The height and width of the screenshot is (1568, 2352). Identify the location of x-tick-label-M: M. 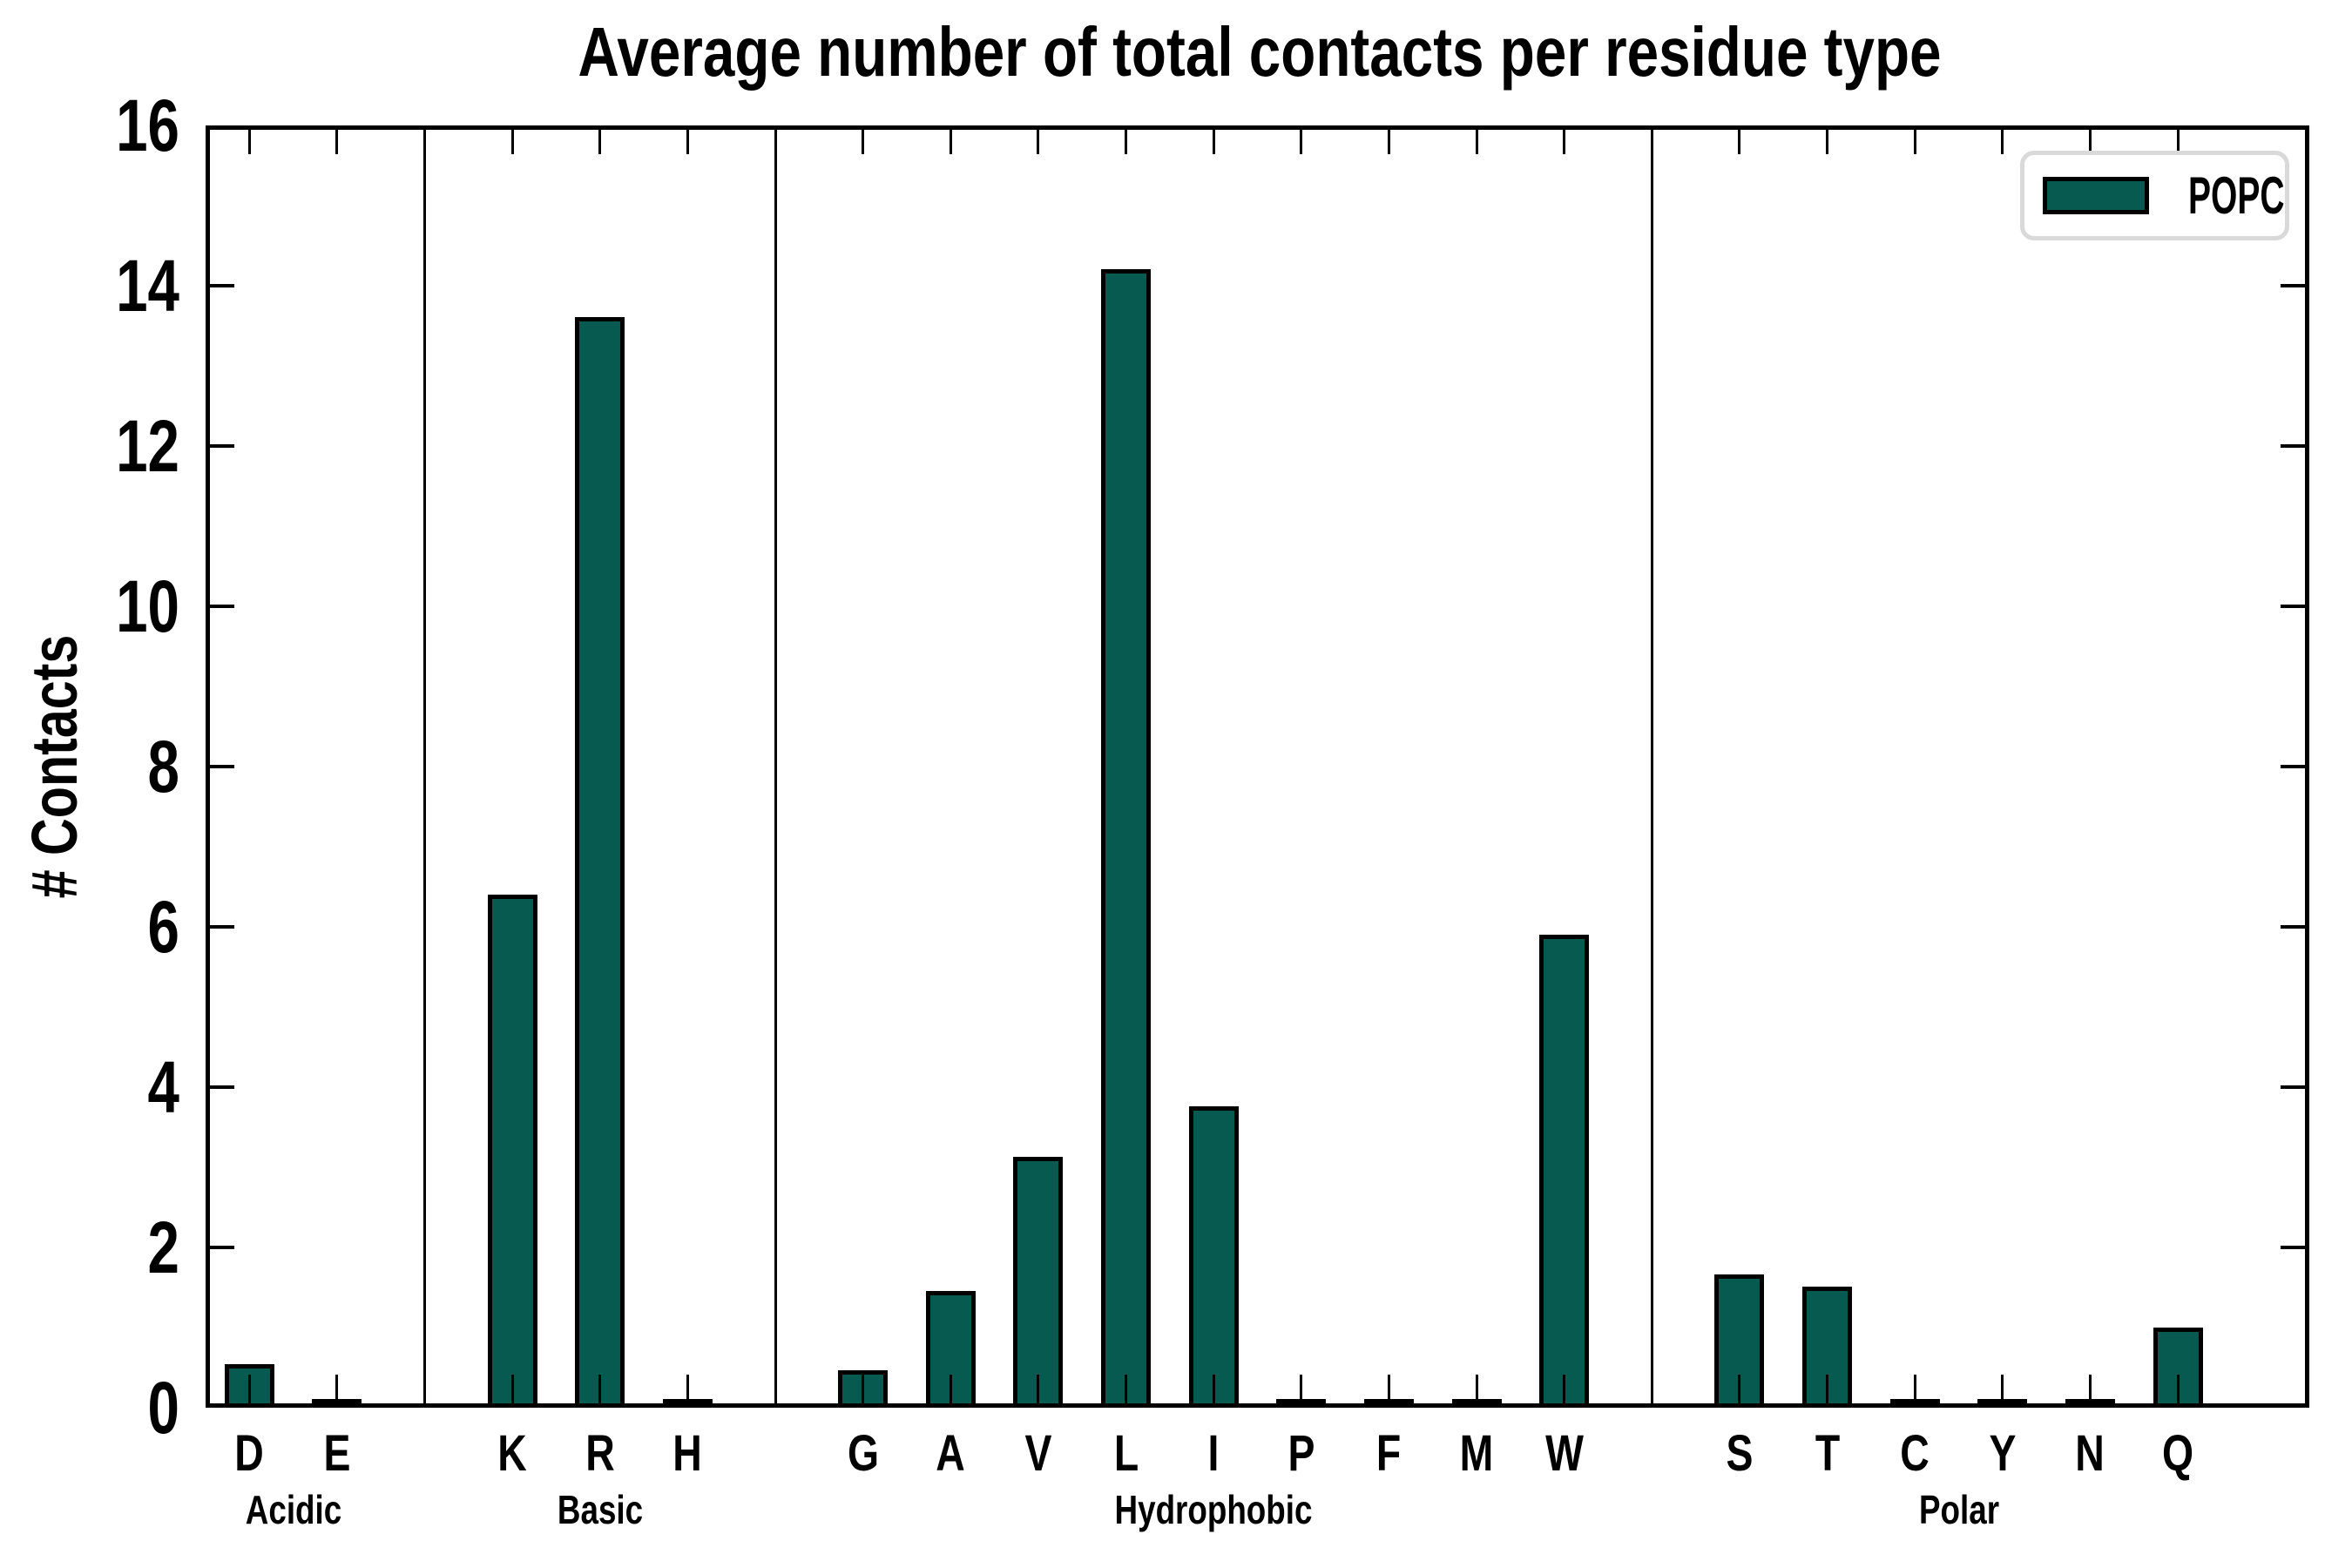
(1477, 1453).